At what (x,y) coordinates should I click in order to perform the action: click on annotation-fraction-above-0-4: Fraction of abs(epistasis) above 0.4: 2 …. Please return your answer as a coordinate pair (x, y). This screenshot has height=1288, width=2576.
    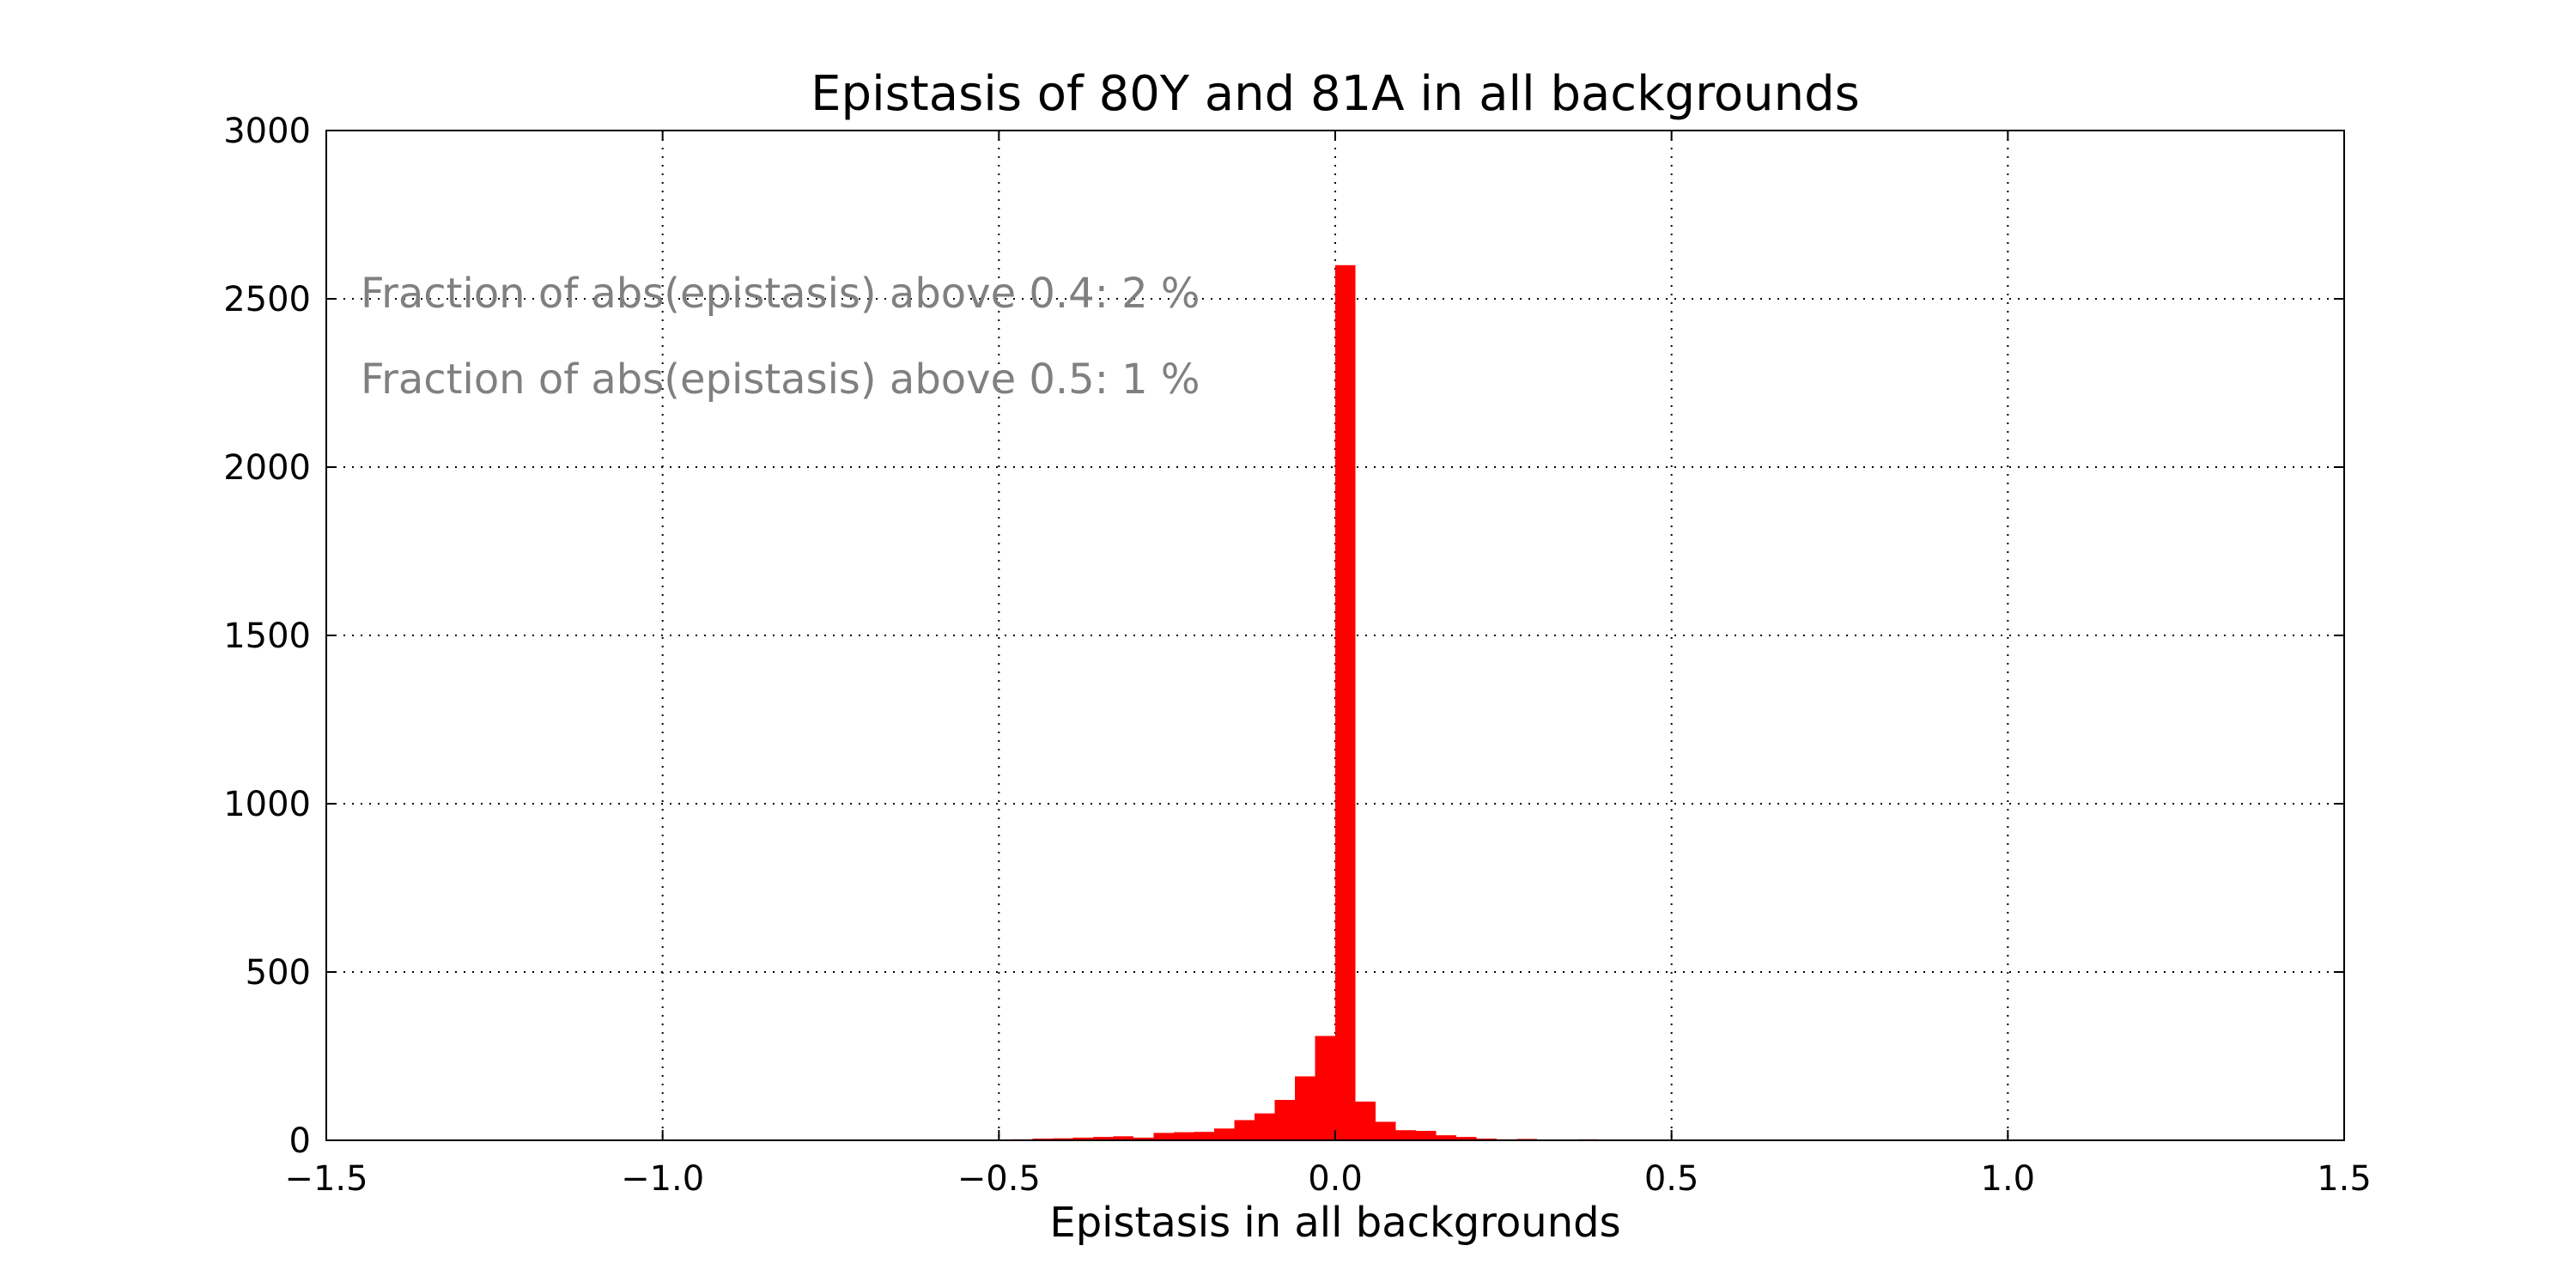
    Looking at the image, I should click on (781, 294).